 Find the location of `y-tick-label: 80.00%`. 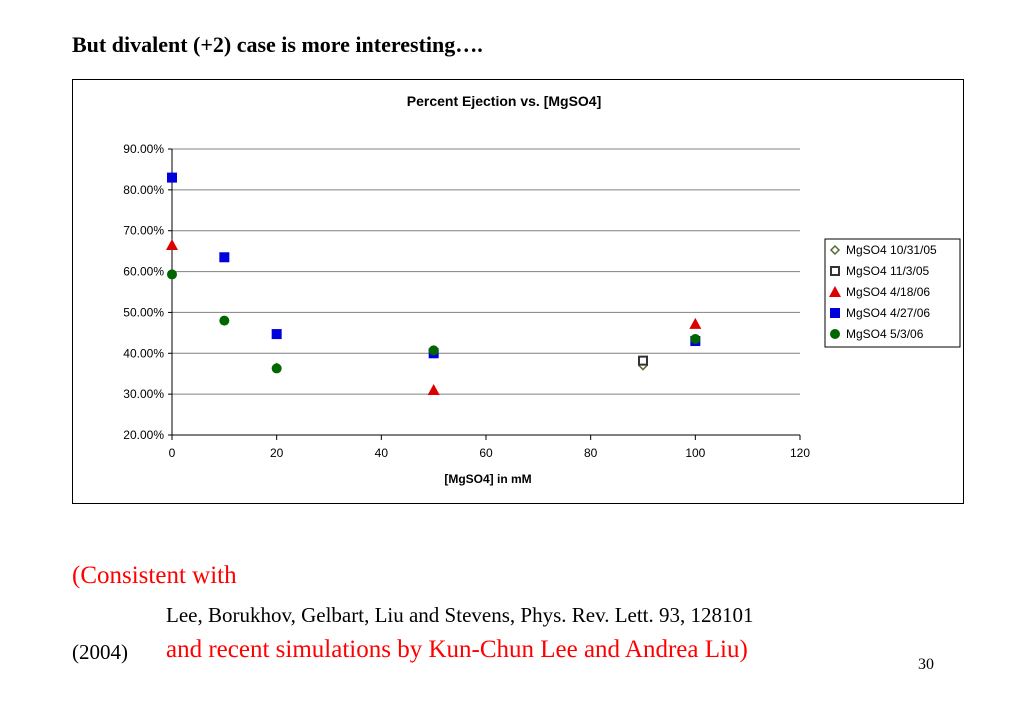

y-tick-label: 80.00% is located at coordinates (143, 190).